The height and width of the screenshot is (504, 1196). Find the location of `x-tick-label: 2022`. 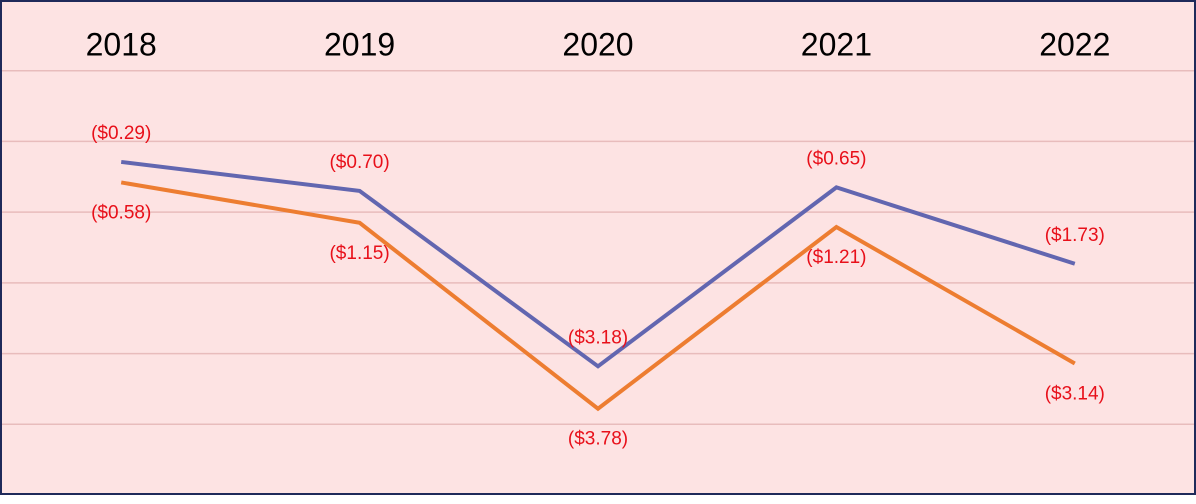

x-tick-label: 2022 is located at coordinates (1074, 44).